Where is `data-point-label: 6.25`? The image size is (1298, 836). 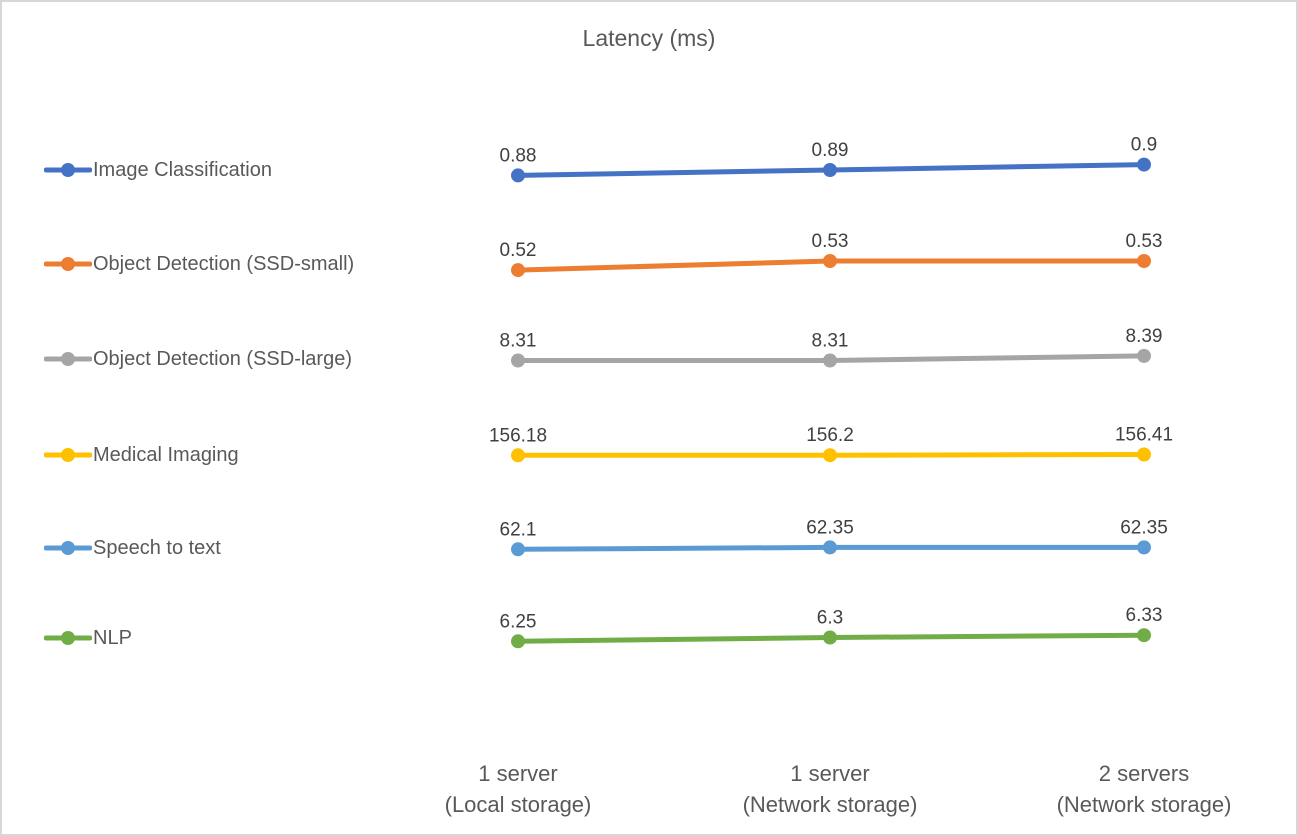
data-point-label: 6.25 is located at coordinates (518, 621).